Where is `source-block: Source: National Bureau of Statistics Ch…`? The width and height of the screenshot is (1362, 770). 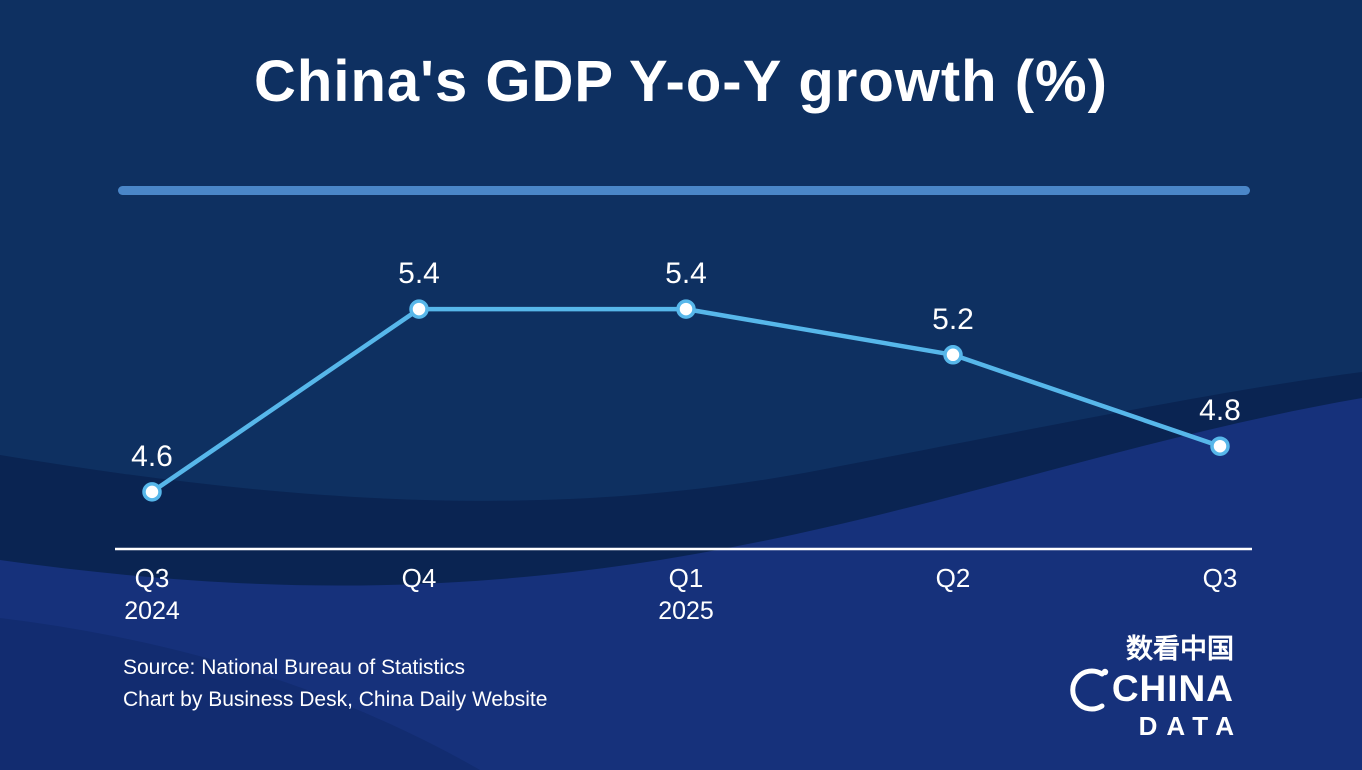 source-block: Source: National Bureau of Statistics Ch… is located at coordinates (335, 684).